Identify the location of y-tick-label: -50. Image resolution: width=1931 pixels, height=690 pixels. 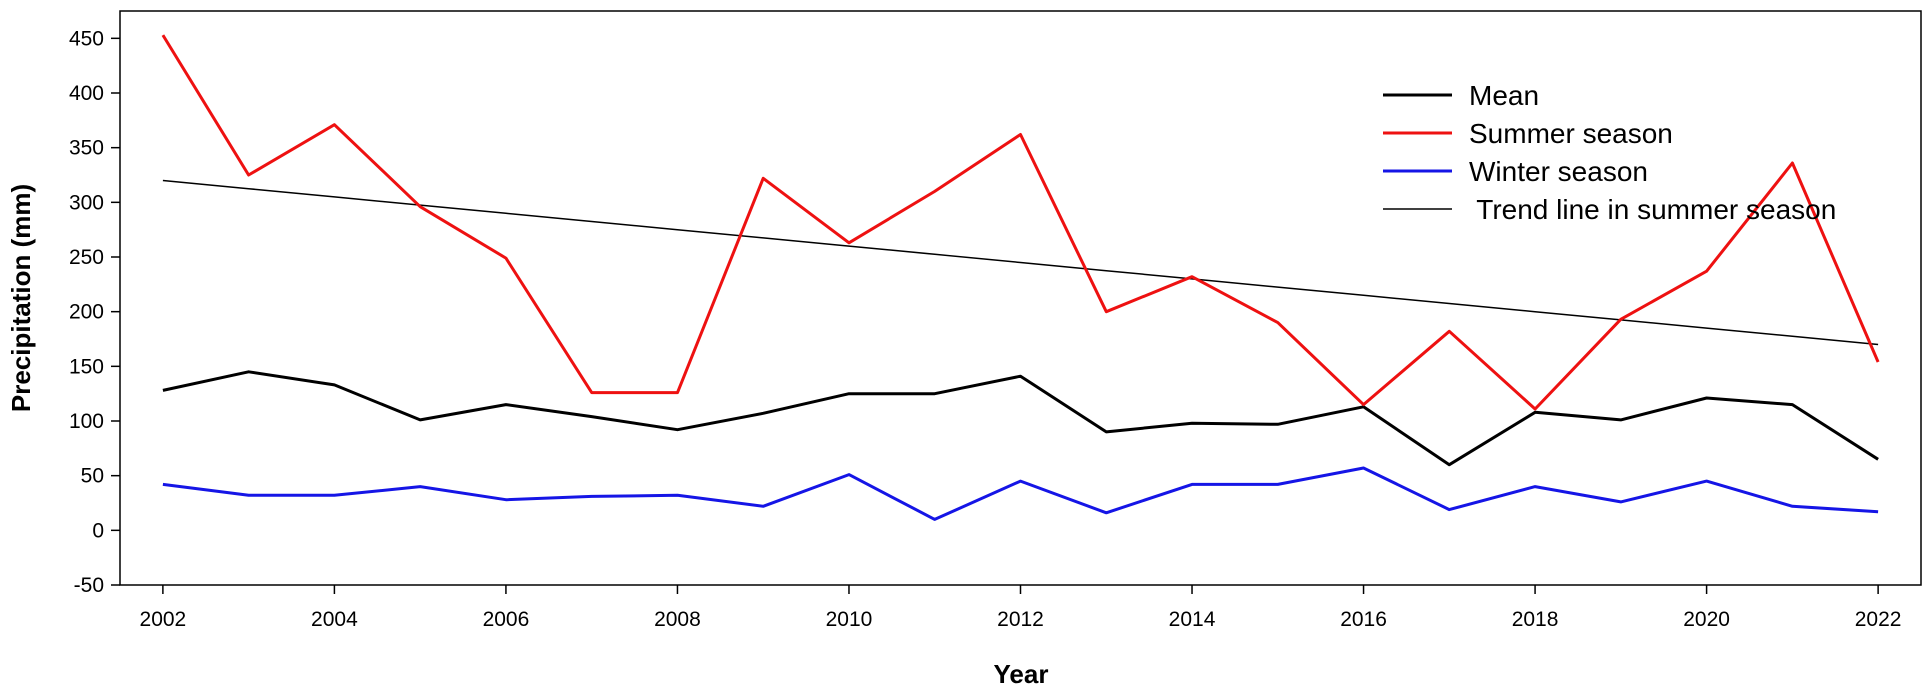
(89, 585).